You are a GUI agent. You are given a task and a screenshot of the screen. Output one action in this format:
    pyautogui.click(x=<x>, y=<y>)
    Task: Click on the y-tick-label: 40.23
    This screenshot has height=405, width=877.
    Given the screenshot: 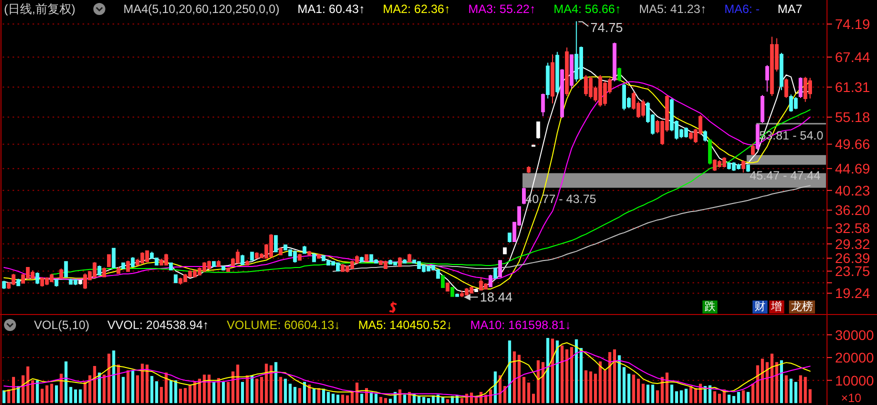 What is the action you would take?
    pyautogui.click(x=852, y=190)
    